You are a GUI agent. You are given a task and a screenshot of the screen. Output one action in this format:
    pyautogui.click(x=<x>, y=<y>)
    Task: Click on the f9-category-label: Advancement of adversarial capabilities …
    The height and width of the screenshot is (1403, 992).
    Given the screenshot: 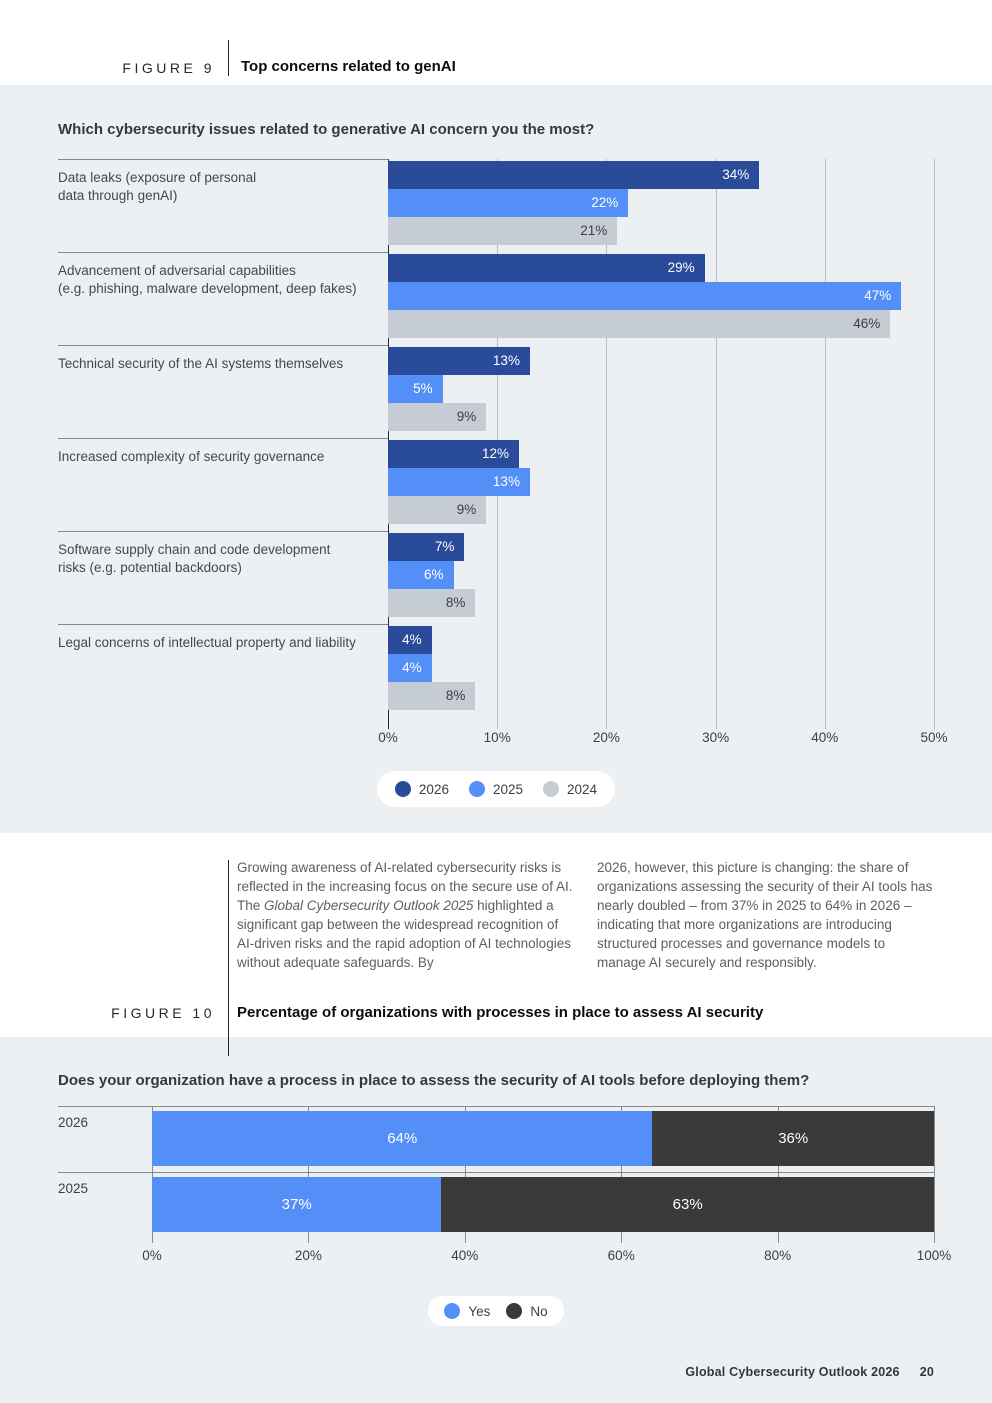 What is the action you would take?
    pyautogui.click(x=223, y=298)
    